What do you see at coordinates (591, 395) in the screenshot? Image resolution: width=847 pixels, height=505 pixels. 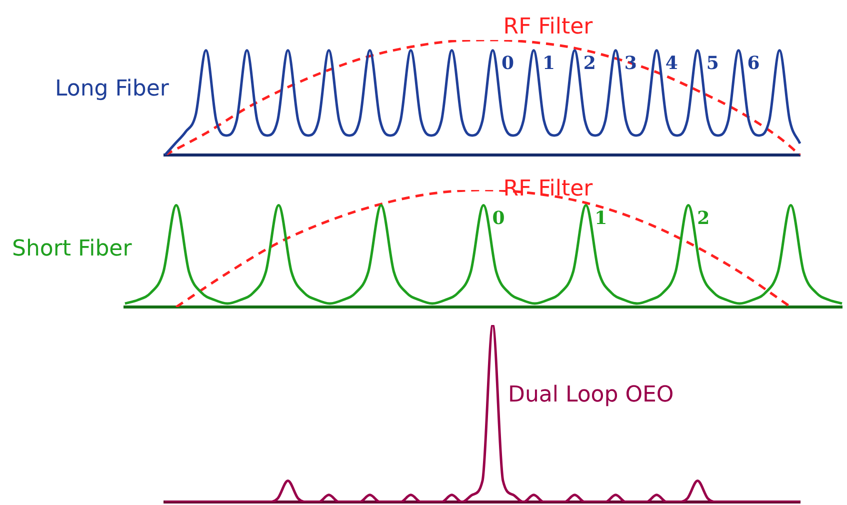 I see `series-label: Dual Loop OEO` at bounding box center [591, 395].